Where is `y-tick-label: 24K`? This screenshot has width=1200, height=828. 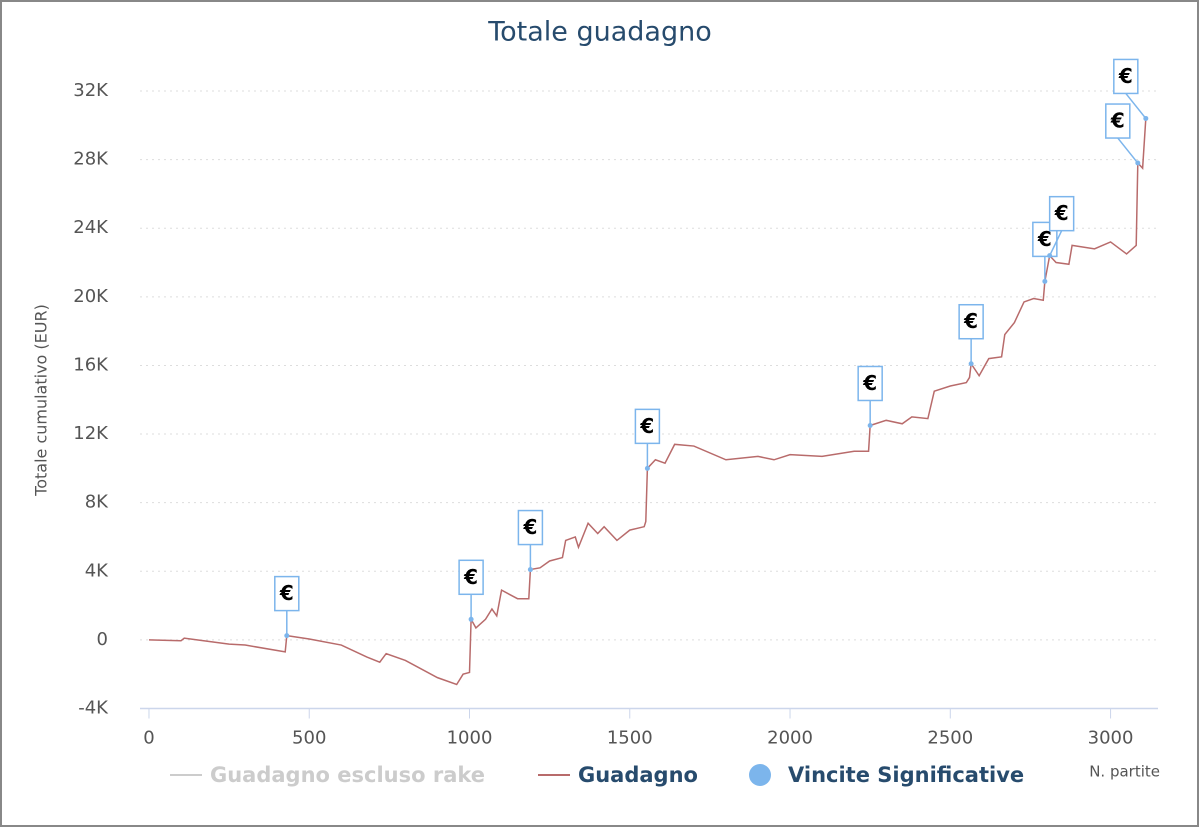 y-tick-label: 24K is located at coordinates (91, 227).